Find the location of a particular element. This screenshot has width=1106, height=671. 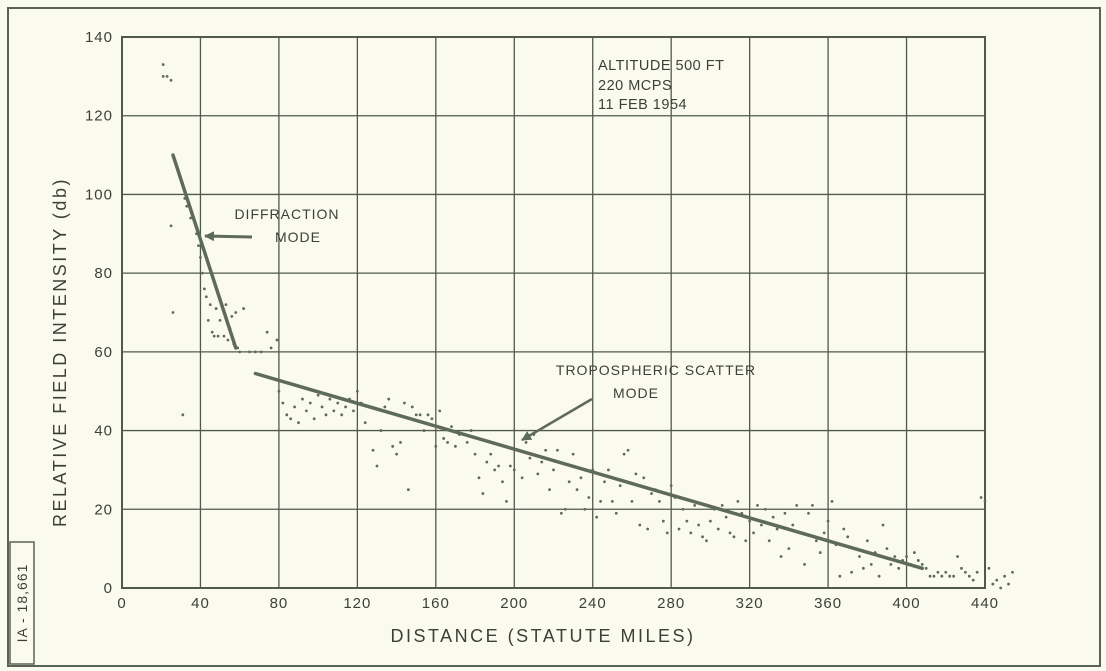

x-tick-label-8: 320 is located at coordinates (750, 603).